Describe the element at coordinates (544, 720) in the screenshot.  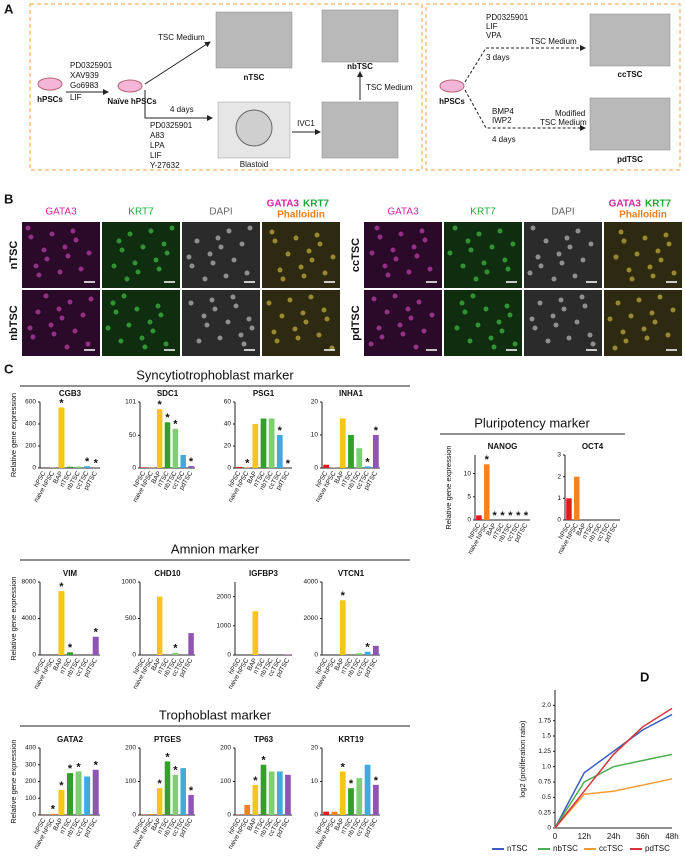
I see `y-tick-label: 1.75` at that location.